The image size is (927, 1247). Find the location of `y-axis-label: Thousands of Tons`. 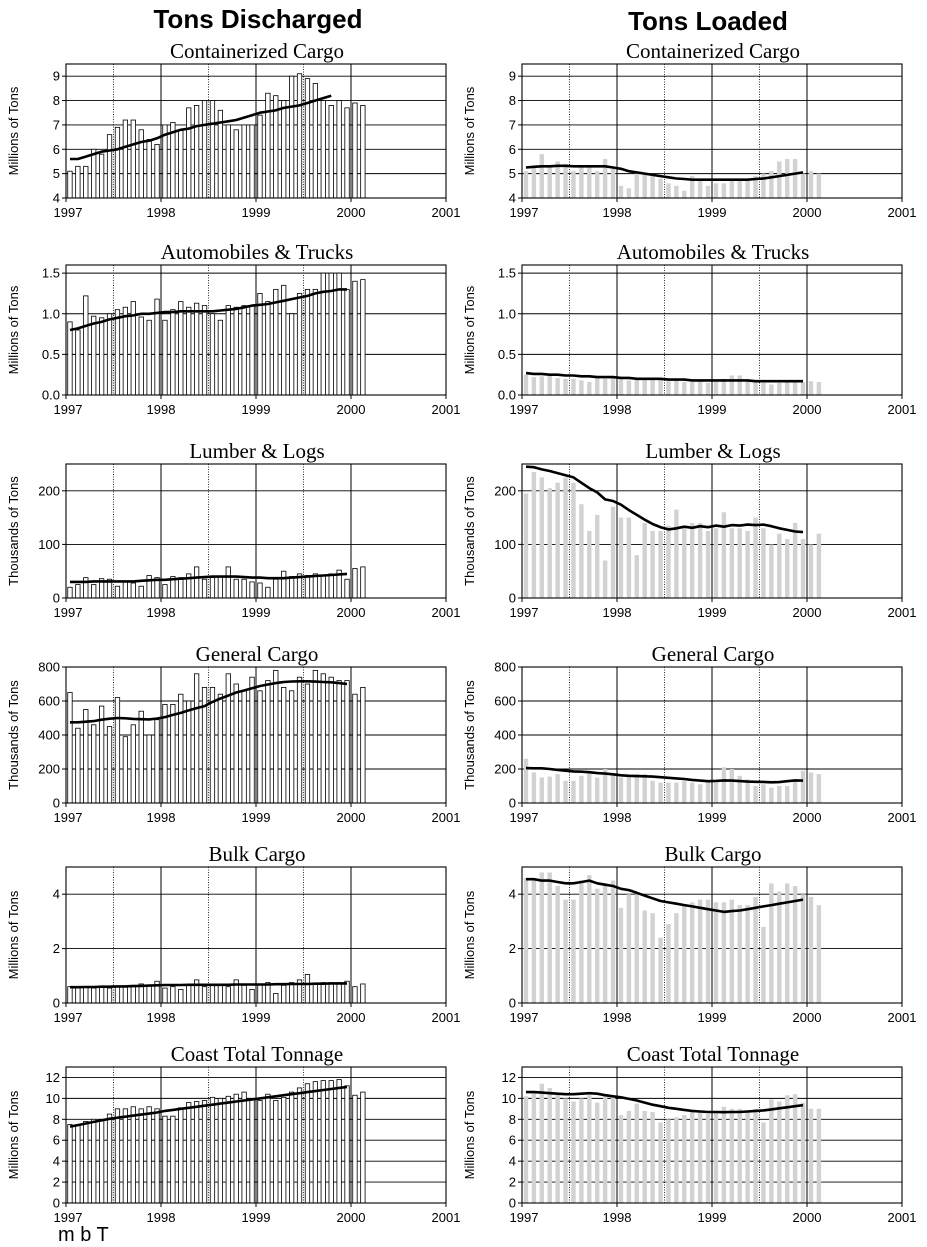

y-axis-label: Thousands of Tons is located at coordinates (469, 531).